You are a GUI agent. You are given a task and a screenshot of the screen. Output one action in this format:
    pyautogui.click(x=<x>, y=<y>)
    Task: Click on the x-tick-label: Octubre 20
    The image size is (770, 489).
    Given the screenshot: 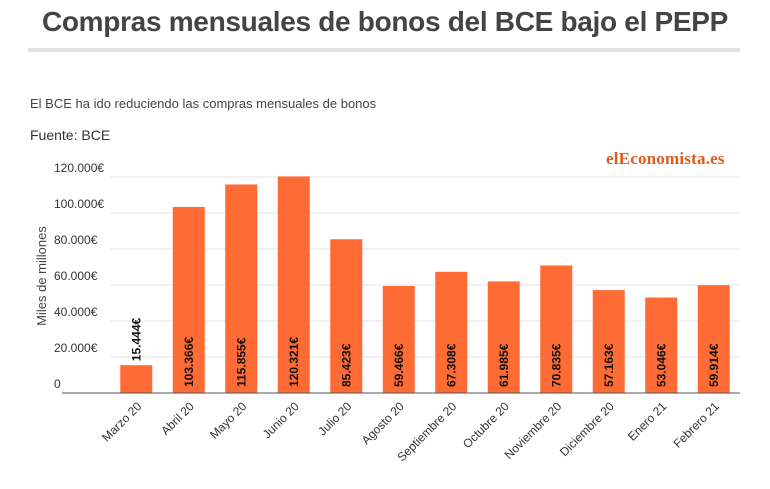 What is the action you would take?
    pyautogui.click(x=486, y=425)
    